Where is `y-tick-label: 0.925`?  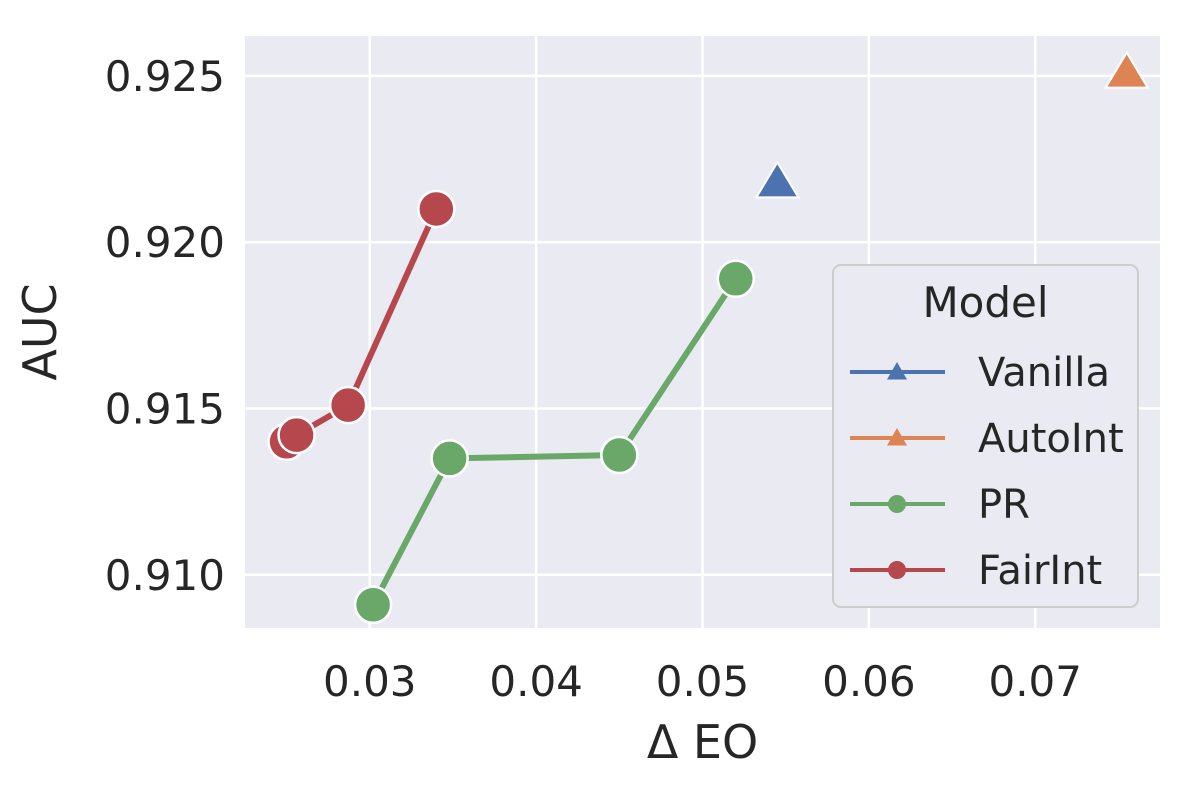
y-tick-label: 0.925 is located at coordinates (165, 76).